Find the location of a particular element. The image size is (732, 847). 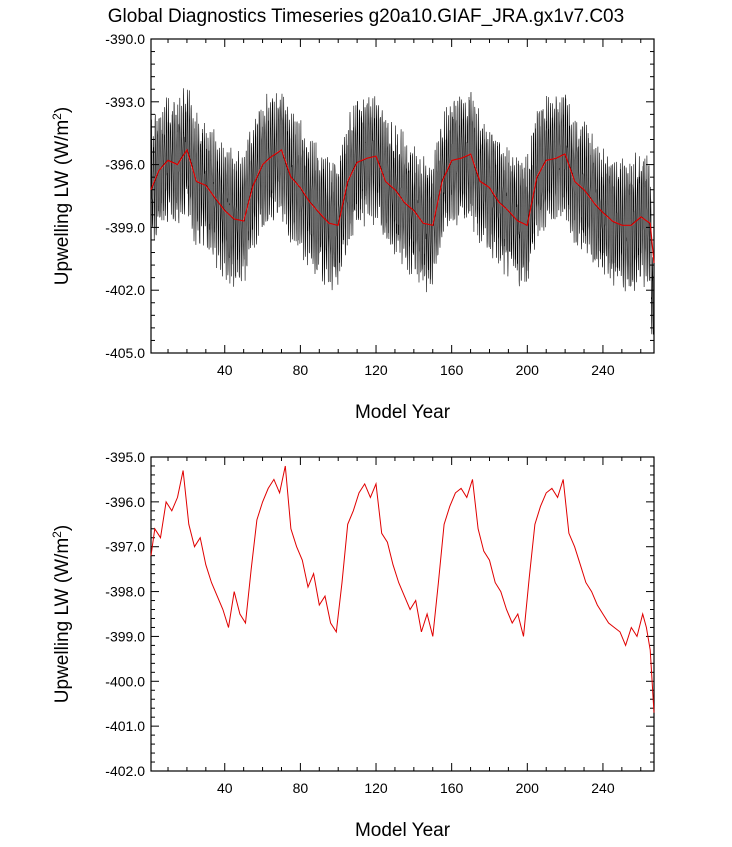

top-y-axis-title: Upwelling LW (W/m2) is located at coordinates (61, 196).